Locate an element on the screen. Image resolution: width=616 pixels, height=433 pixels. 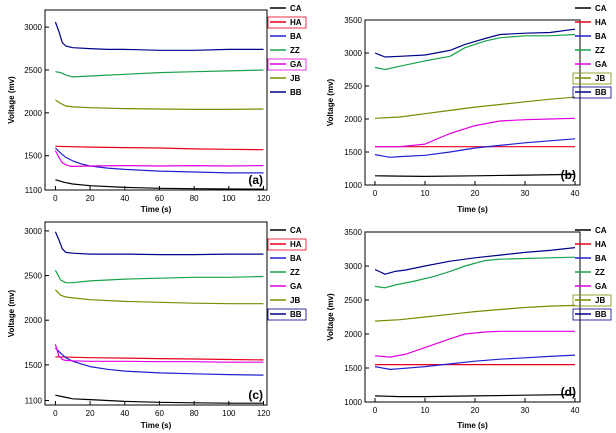
panel-label: (d) is located at coordinates (568, 392).